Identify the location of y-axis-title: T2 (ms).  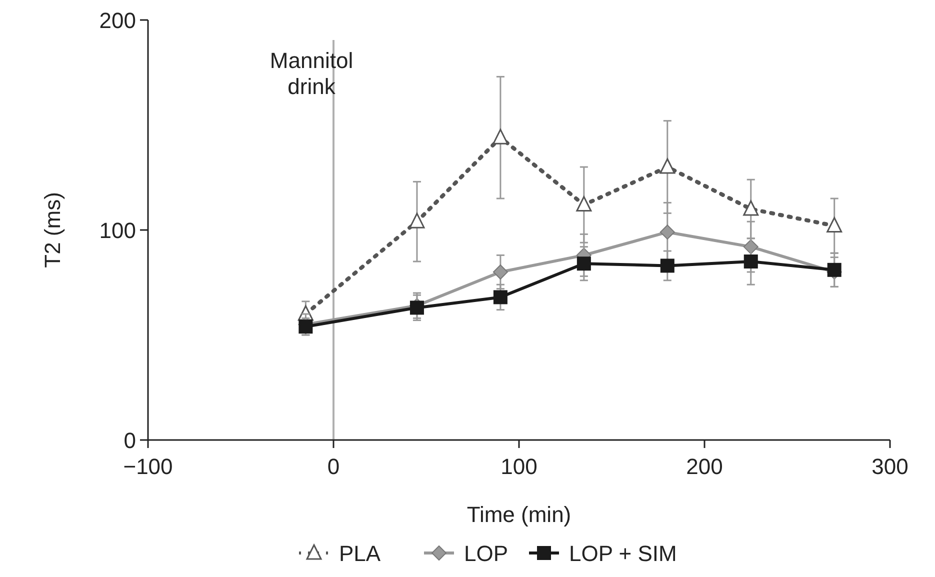
(52, 230).